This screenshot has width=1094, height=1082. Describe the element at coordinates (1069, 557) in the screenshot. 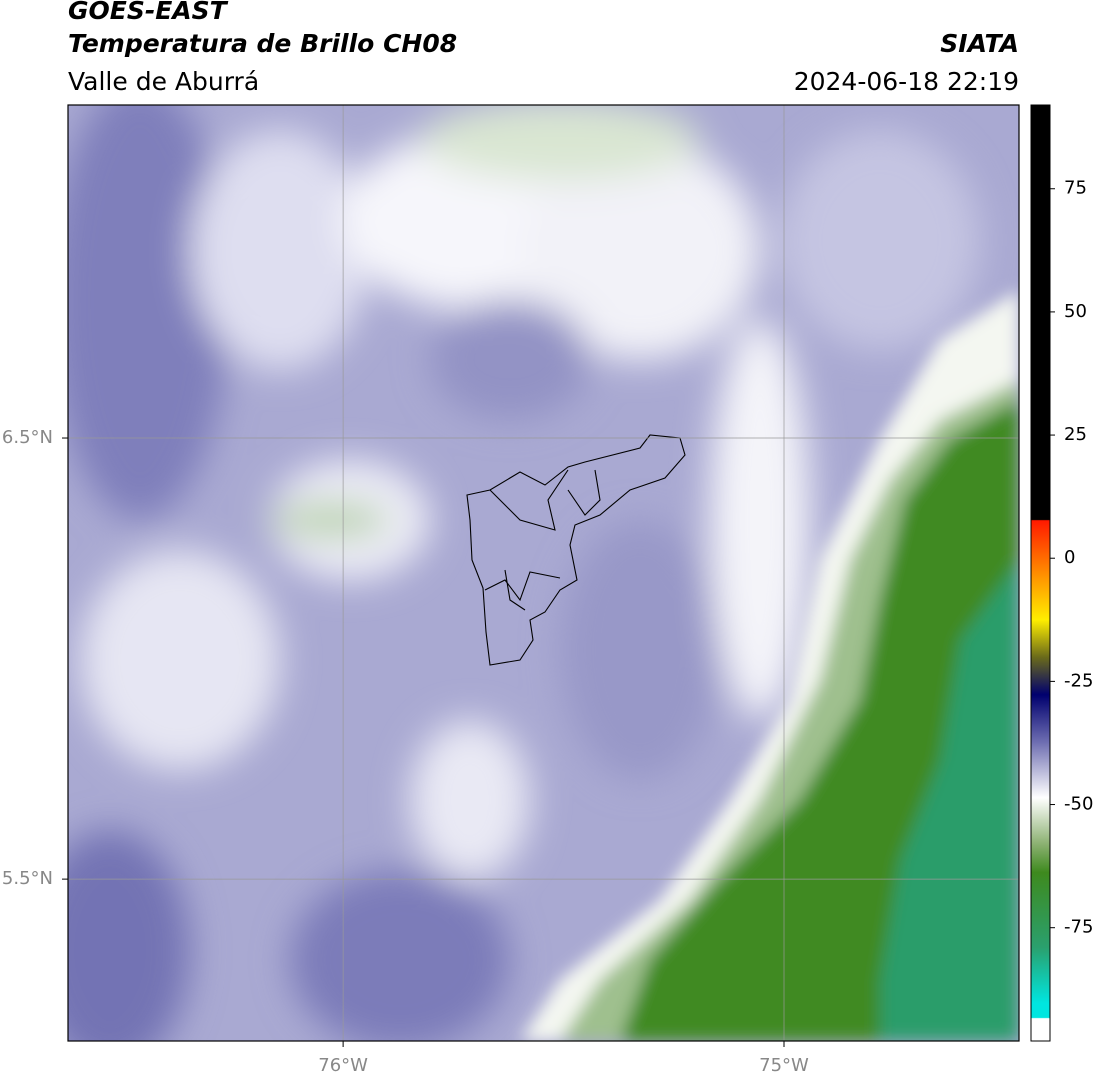

I see `colorbar-tick-label: 0` at that location.